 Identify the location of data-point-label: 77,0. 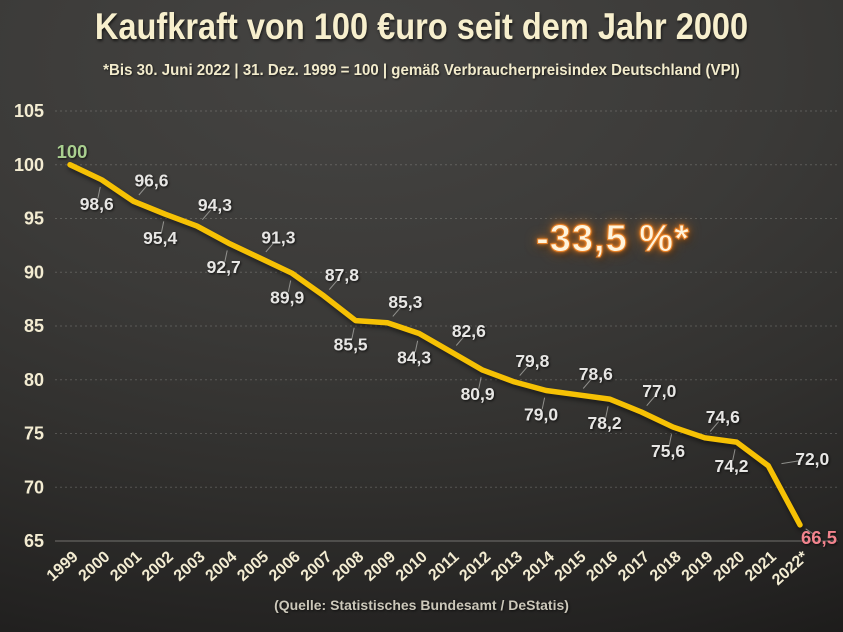
(659, 391).